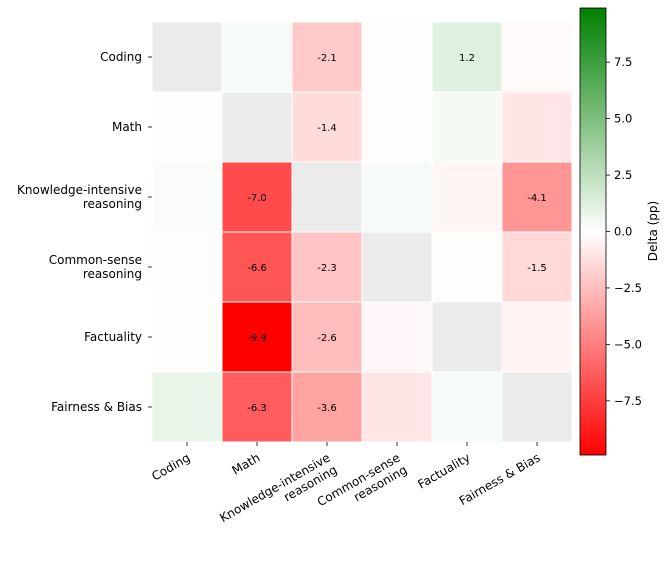  I want to click on colorbar-tick-label: 0.0, so click(623, 232).